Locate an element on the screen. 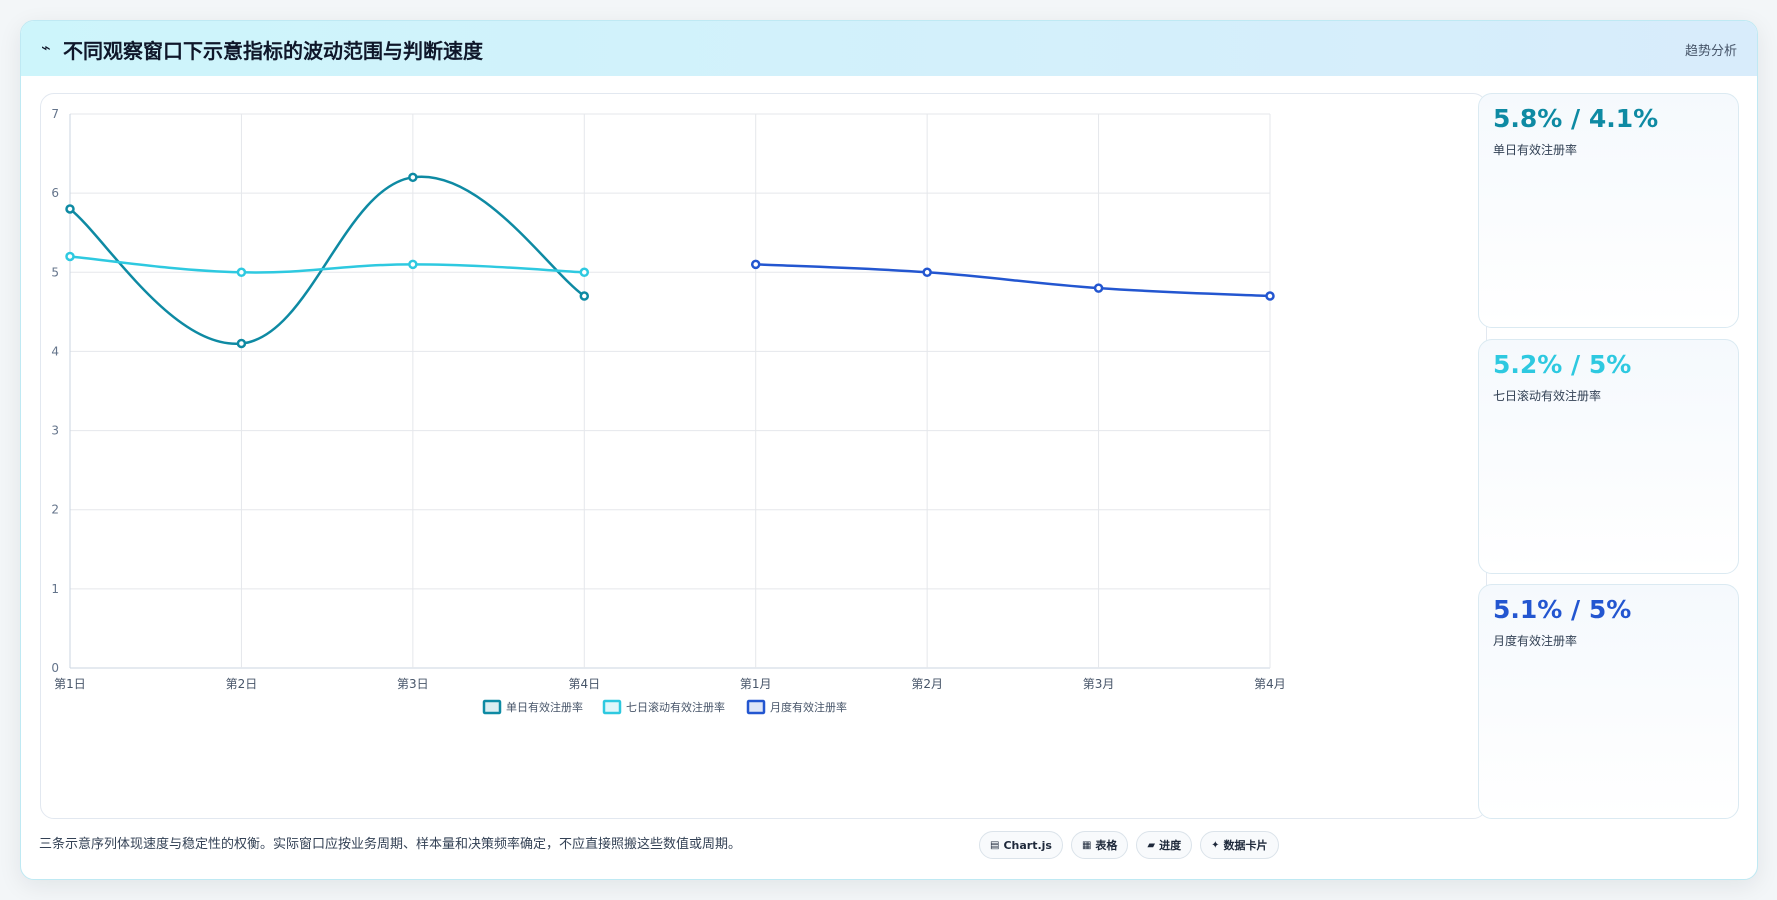 The width and height of the screenshot is (1777, 900). x-tick-label: 第2月 is located at coordinates (927, 684).